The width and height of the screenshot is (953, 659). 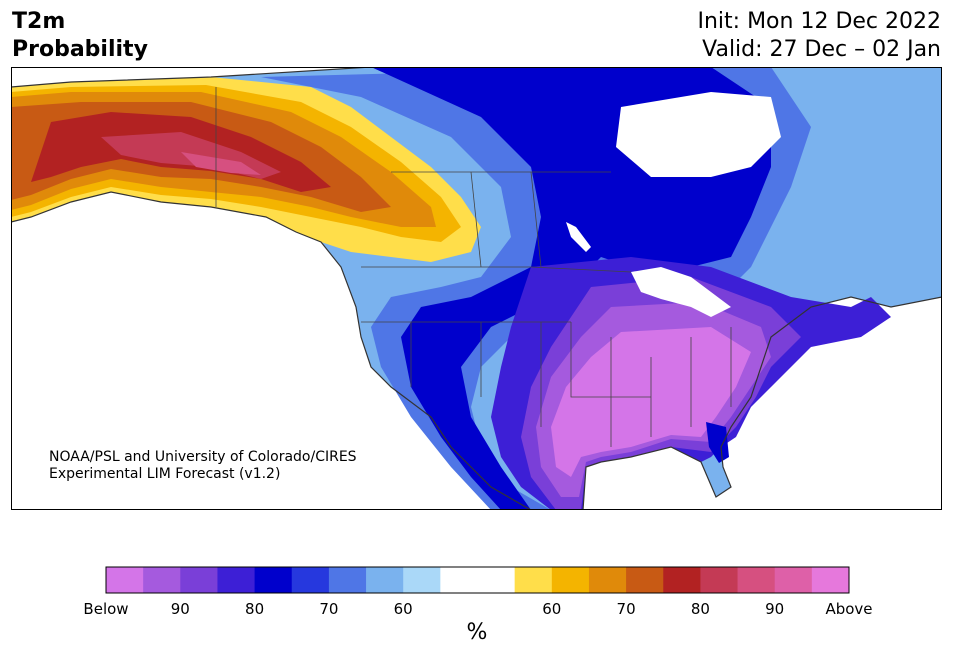 I want to click on title-line-2: Probability, so click(x=80, y=49).